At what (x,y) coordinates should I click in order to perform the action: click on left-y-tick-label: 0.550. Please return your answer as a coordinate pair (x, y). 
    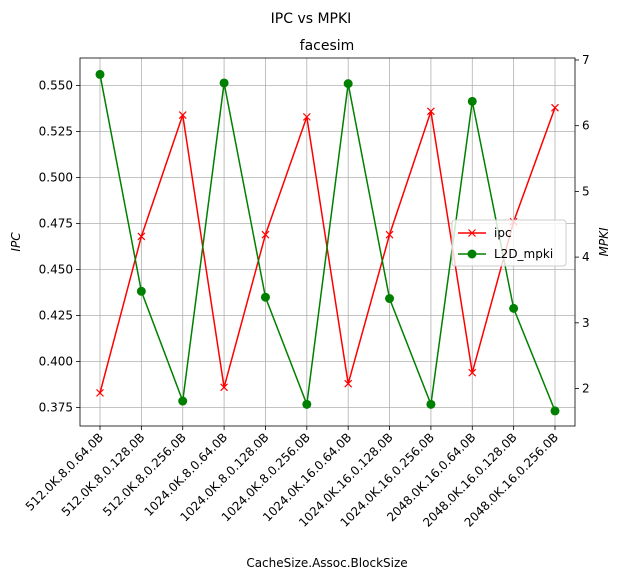
    Looking at the image, I should click on (56, 86).